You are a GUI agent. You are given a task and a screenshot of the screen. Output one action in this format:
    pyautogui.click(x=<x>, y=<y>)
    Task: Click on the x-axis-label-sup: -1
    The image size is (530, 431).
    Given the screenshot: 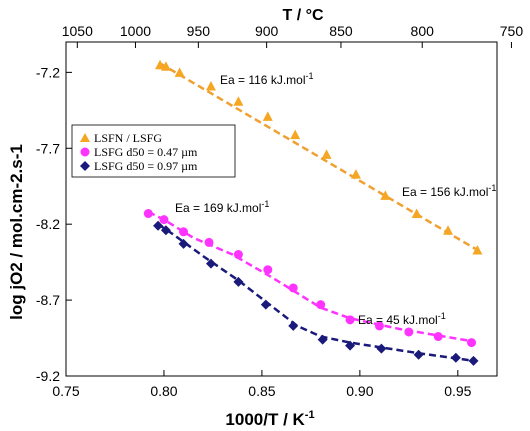 What is the action you would take?
    pyautogui.click(x=310, y=415)
    